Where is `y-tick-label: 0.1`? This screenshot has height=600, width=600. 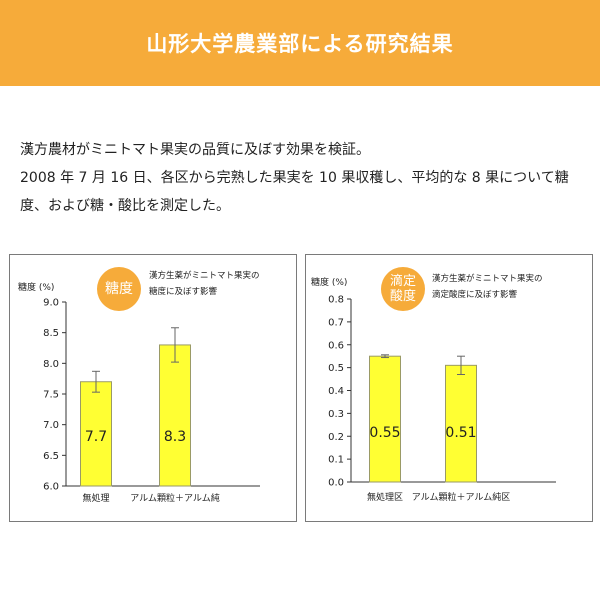
y-tick-label: 0.1 is located at coordinates (336, 460).